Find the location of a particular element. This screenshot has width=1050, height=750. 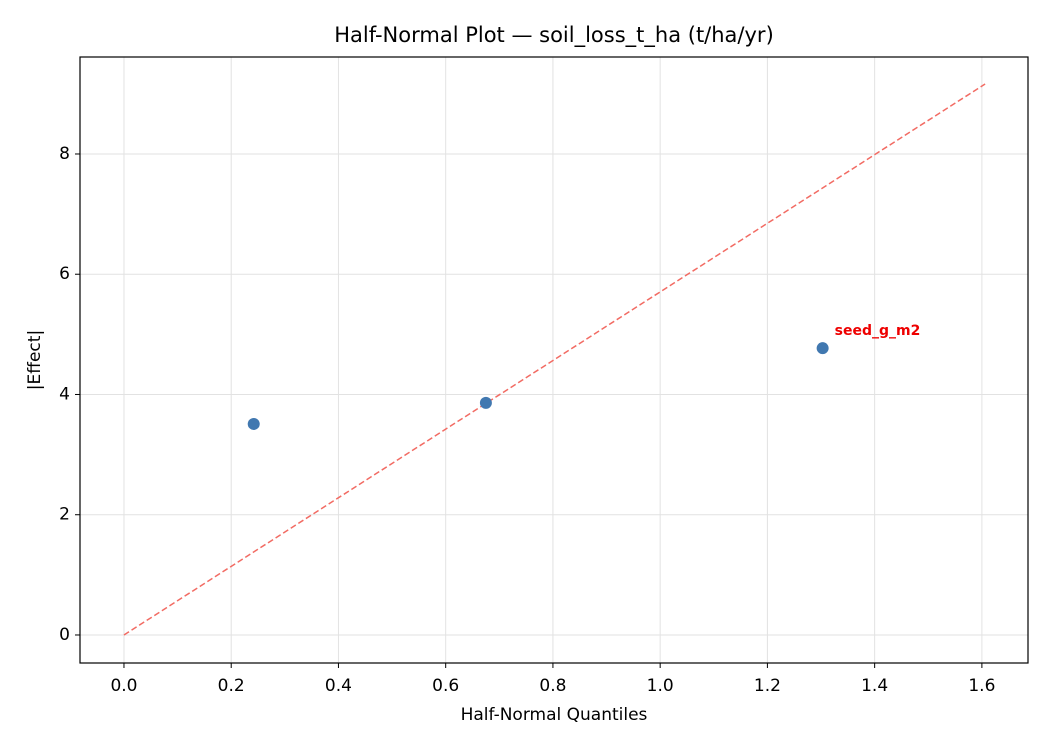

x-tick-label: 0.4 is located at coordinates (338, 686).